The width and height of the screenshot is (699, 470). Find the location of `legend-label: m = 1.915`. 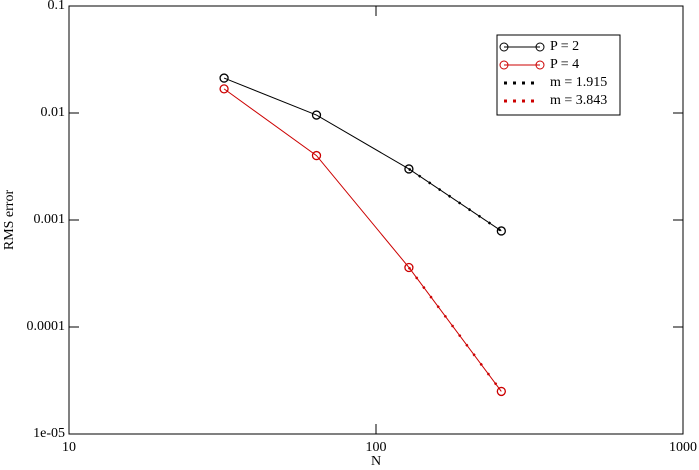

legend-label: m = 1.915 is located at coordinates (578, 82).